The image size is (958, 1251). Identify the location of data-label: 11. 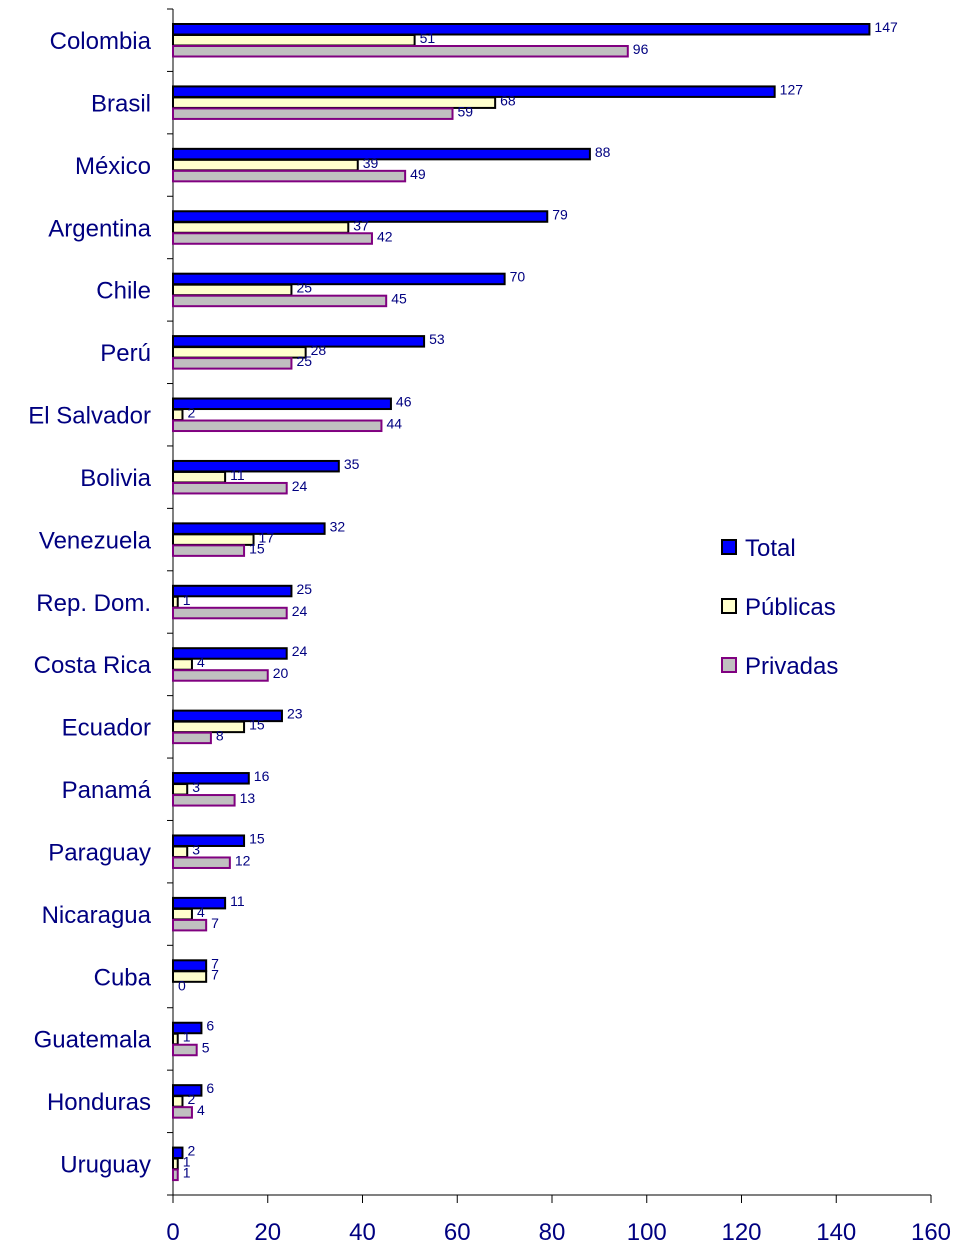
(237, 475).